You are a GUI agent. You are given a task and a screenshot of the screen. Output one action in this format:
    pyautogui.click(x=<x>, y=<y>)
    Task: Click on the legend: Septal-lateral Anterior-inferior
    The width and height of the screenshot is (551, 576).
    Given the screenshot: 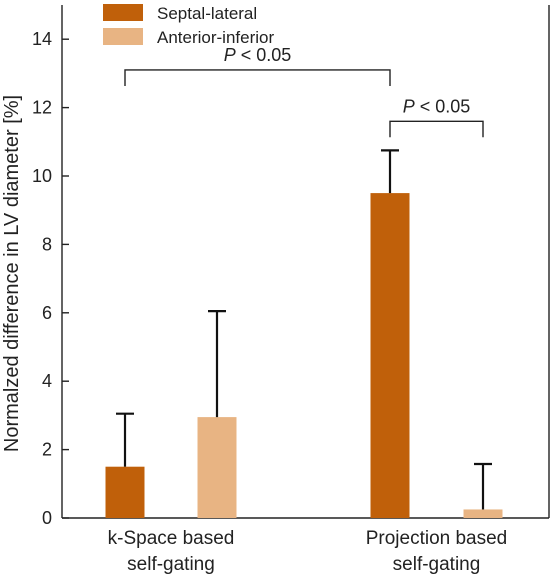 What is the action you would take?
    pyautogui.click(x=188, y=25)
    